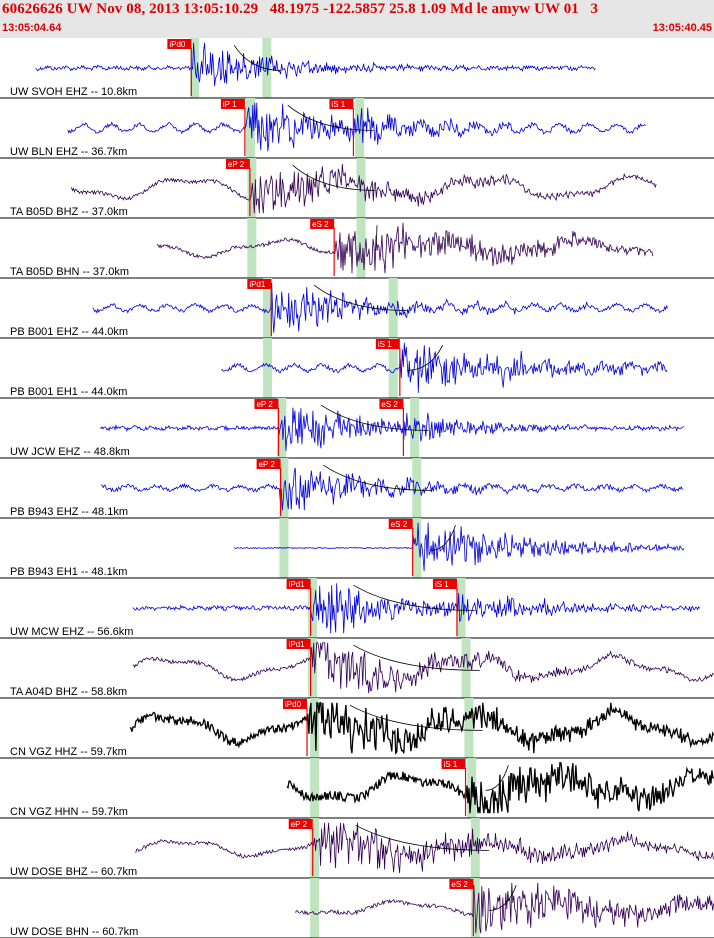 This screenshot has height=938, width=714. I want to click on trace-panel: iS 1 PB B001 EH1 -- 44.0km, so click(357, 368).